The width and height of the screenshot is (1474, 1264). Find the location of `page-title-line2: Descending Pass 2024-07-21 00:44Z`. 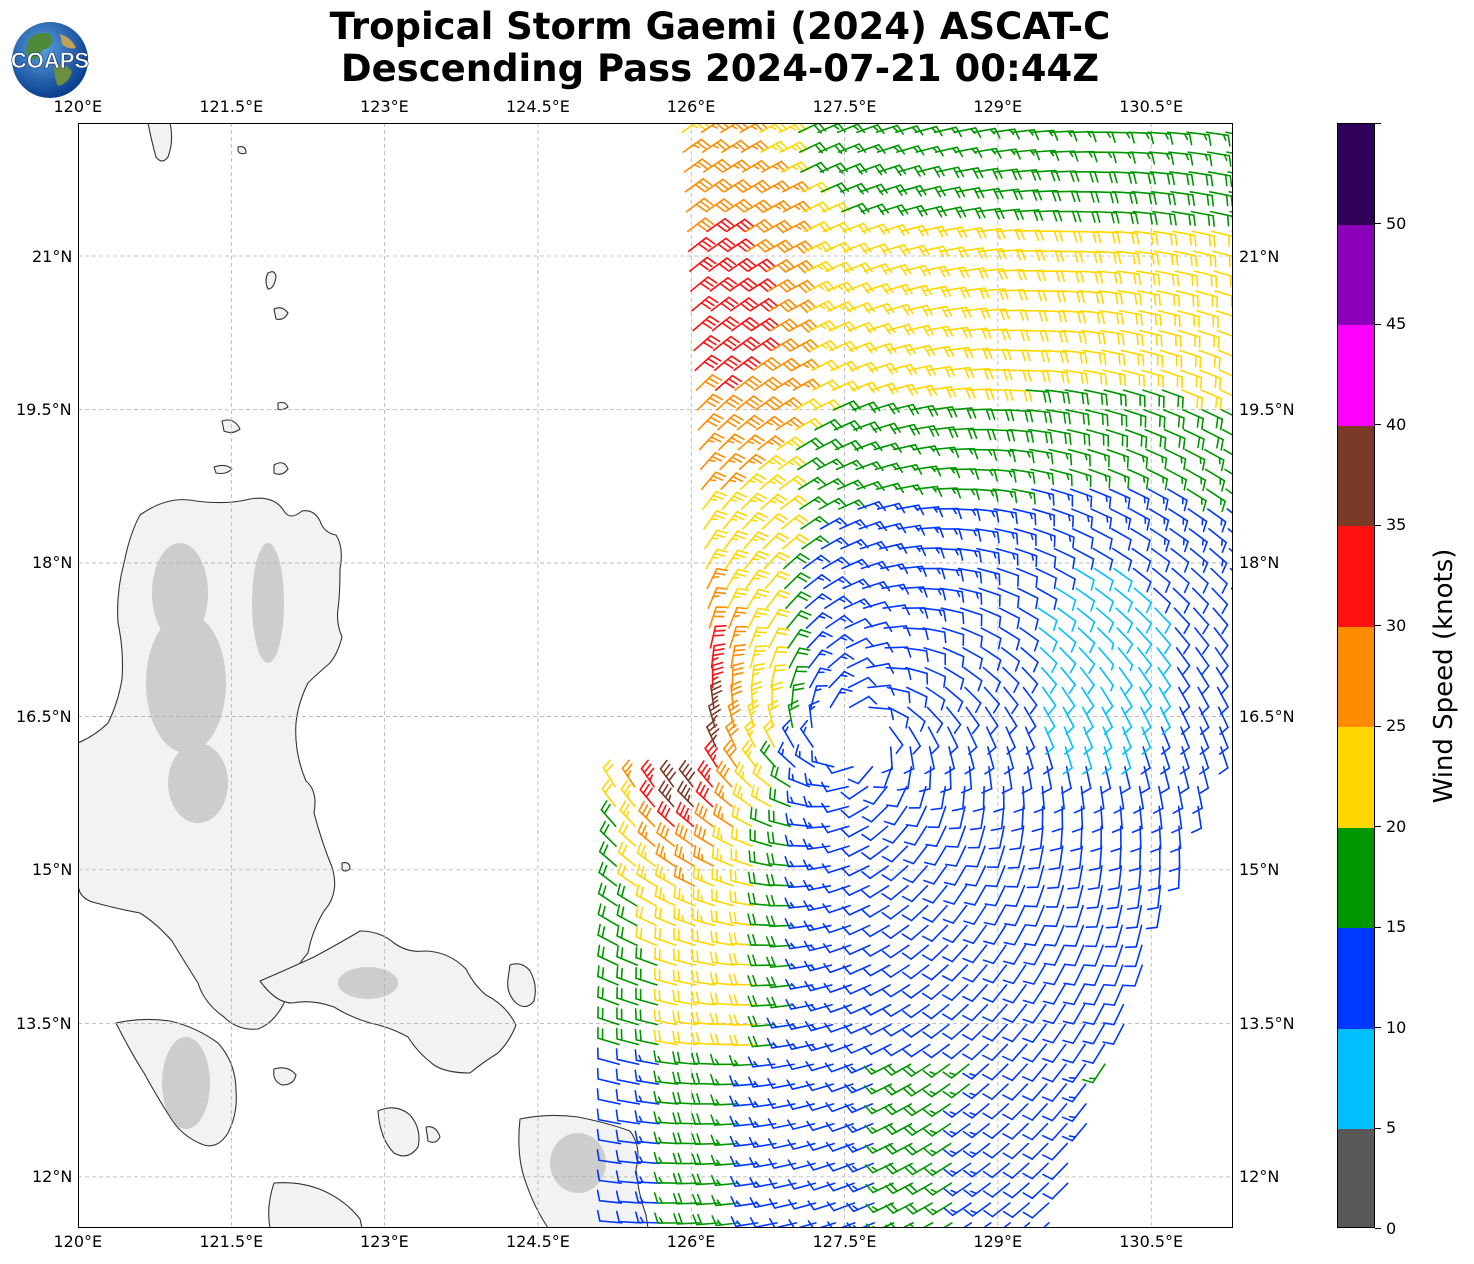

page-title-line2: Descending Pass 2024-07-21 00:44Z is located at coordinates (720, 68).